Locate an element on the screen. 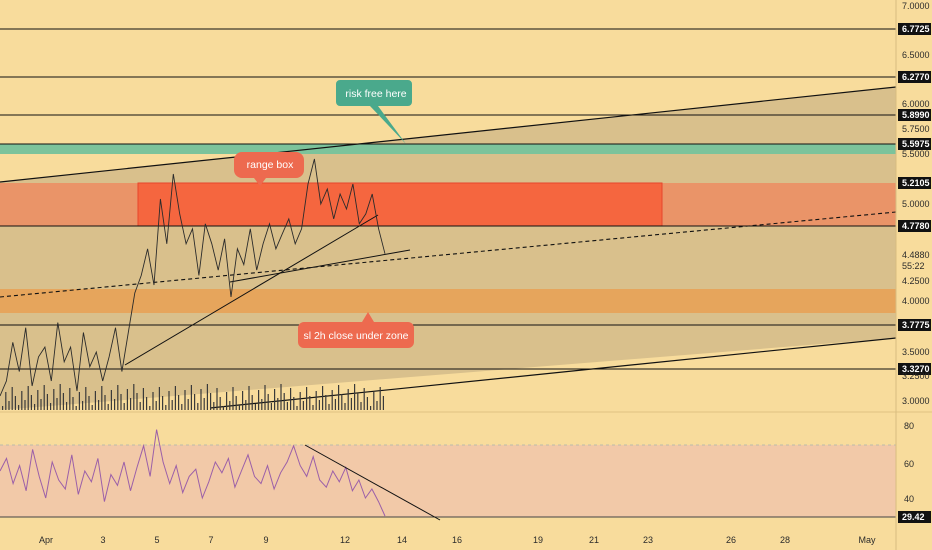 Image resolution: width=932 pixels, height=550 pixels. green-zone is located at coordinates (448, 149).